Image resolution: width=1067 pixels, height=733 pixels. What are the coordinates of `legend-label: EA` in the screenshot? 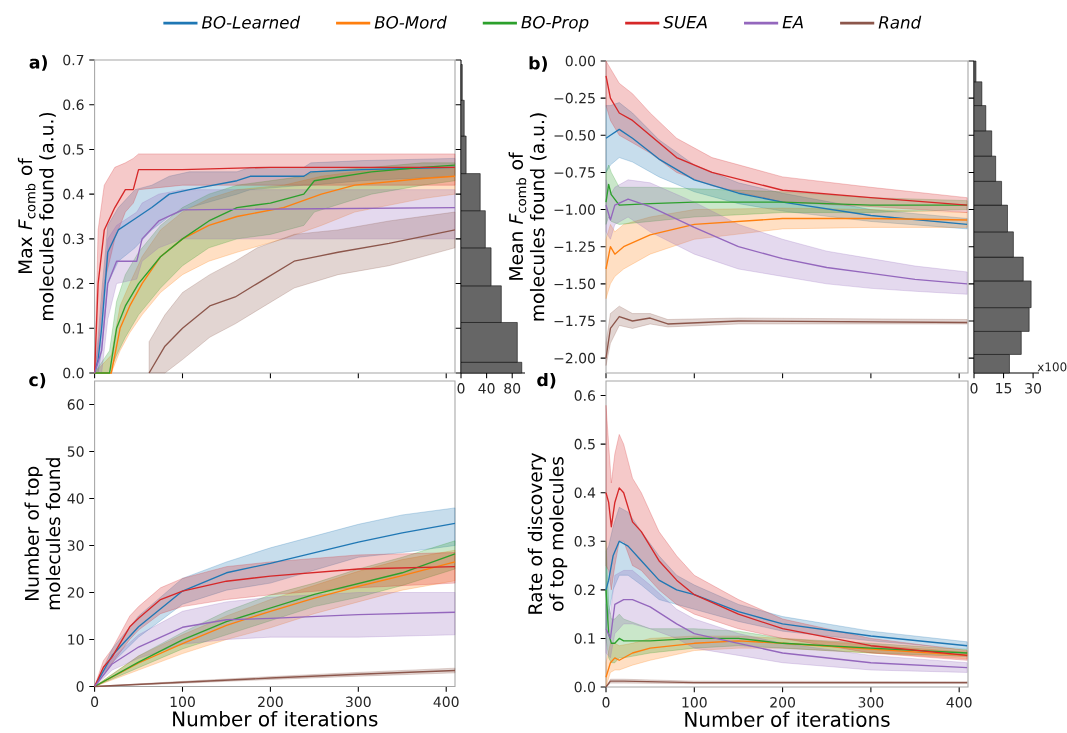 It's located at (792, 22).